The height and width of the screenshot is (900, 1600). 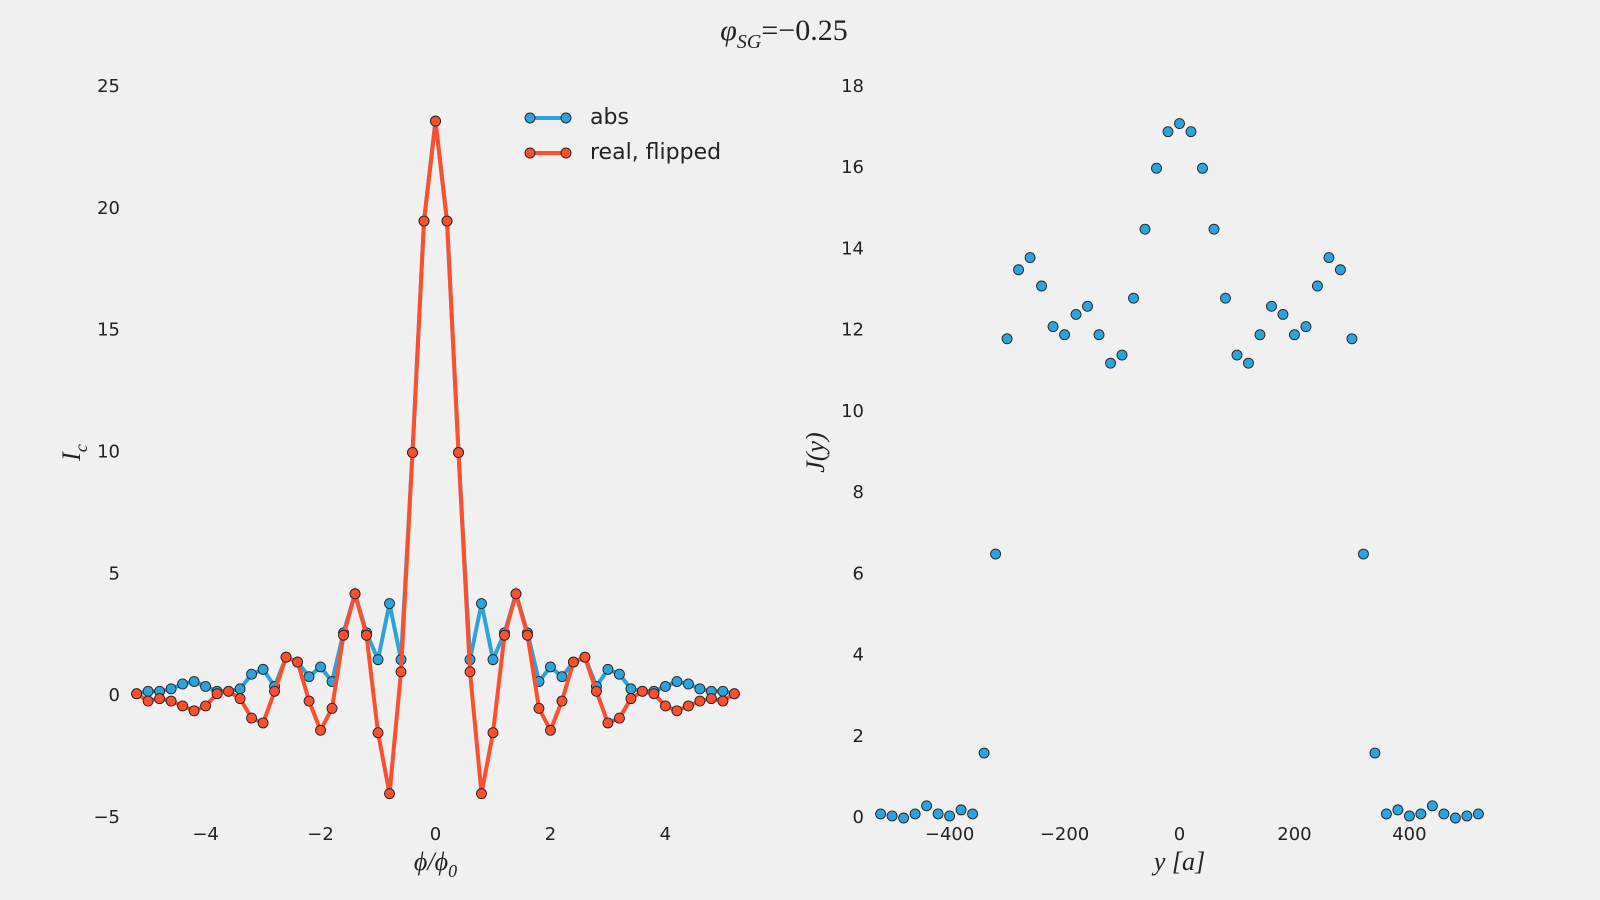 What do you see at coordinates (665, 834) in the screenshot?
I see `x-tick-label: 4` at bounding box center [665, 834].